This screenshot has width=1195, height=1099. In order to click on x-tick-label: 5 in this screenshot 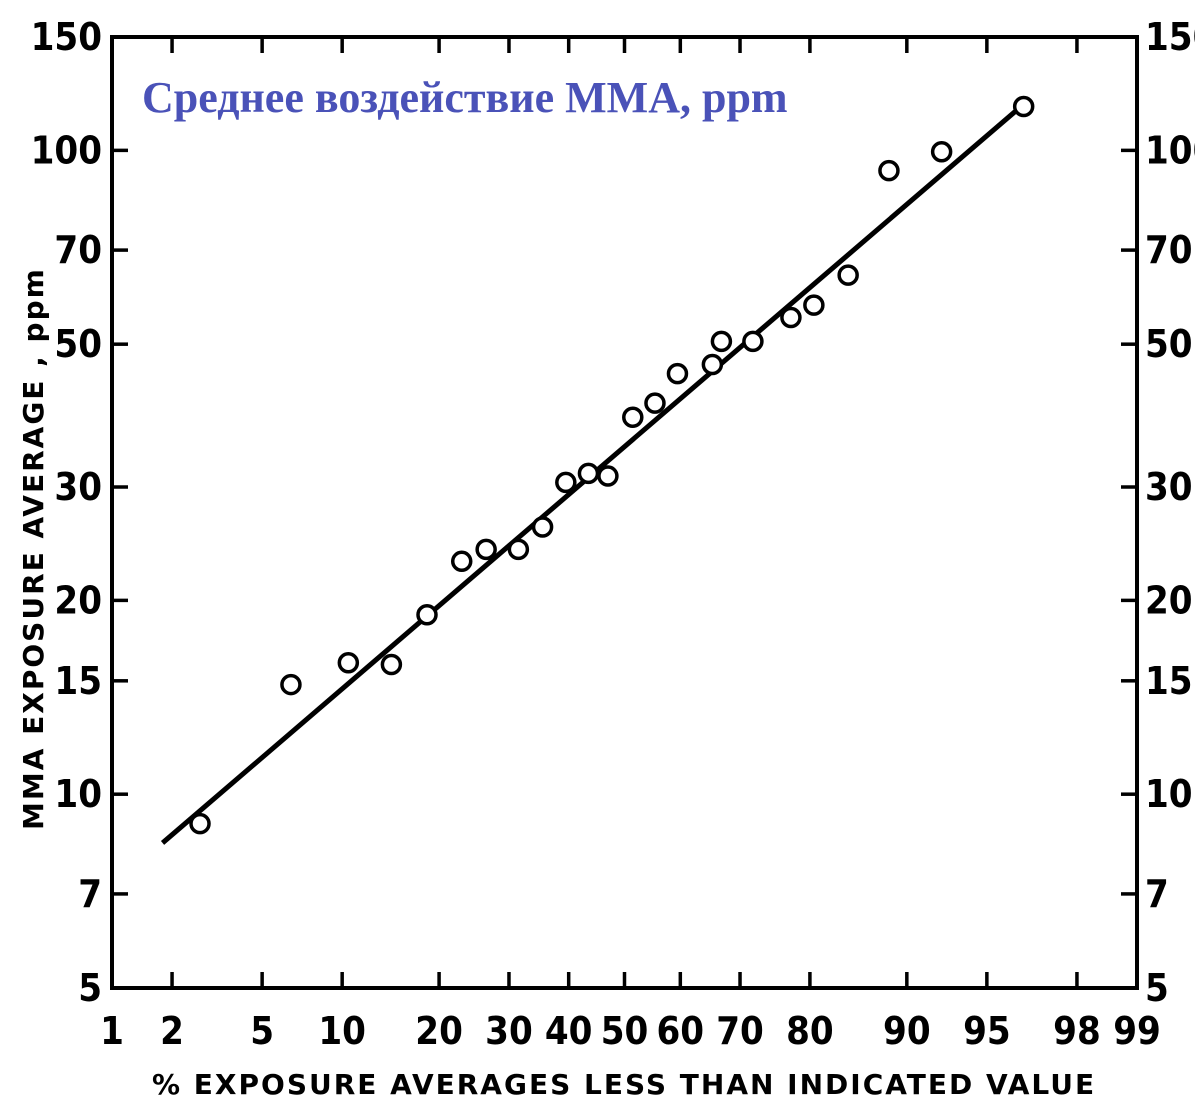, I will do `click(262, 1031)`.